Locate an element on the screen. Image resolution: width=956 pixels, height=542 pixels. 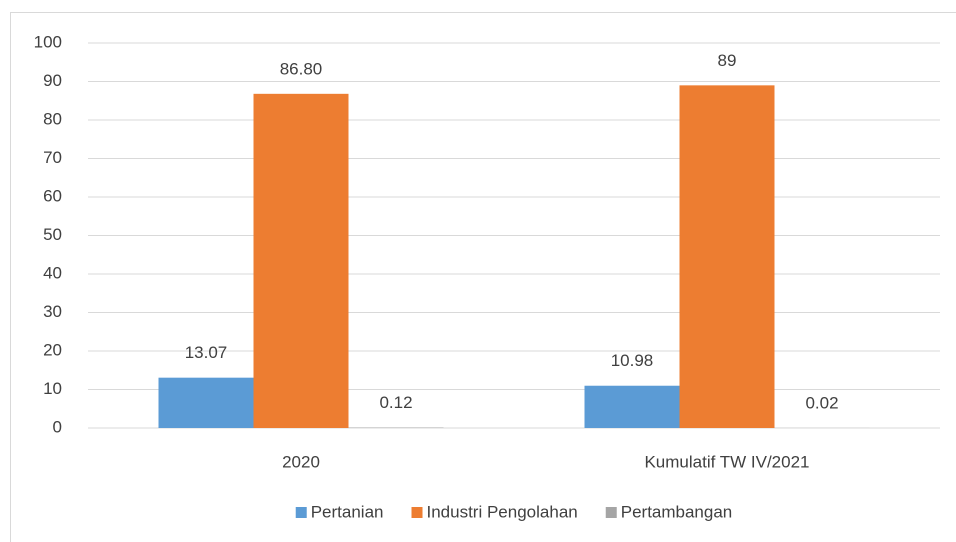
y-tick-label: 0 is located at coordinates (57, 426).